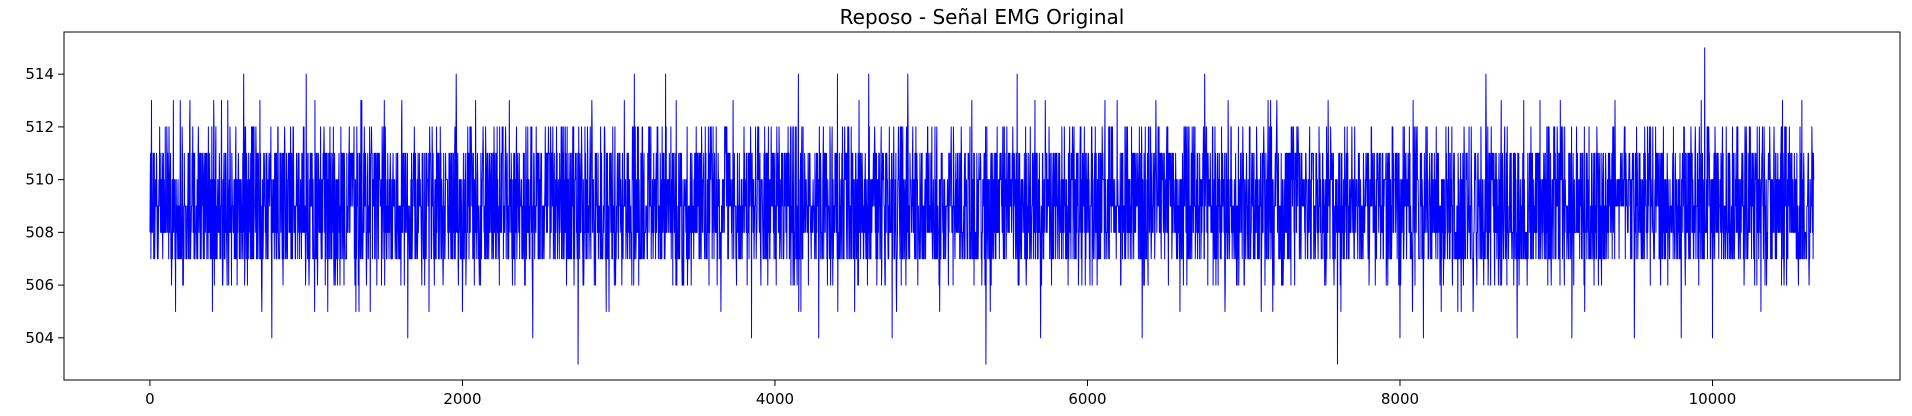 The width and height of the screenshot is (1912, 416). I want to click on y-tick-label: 512, so click(39, 127).